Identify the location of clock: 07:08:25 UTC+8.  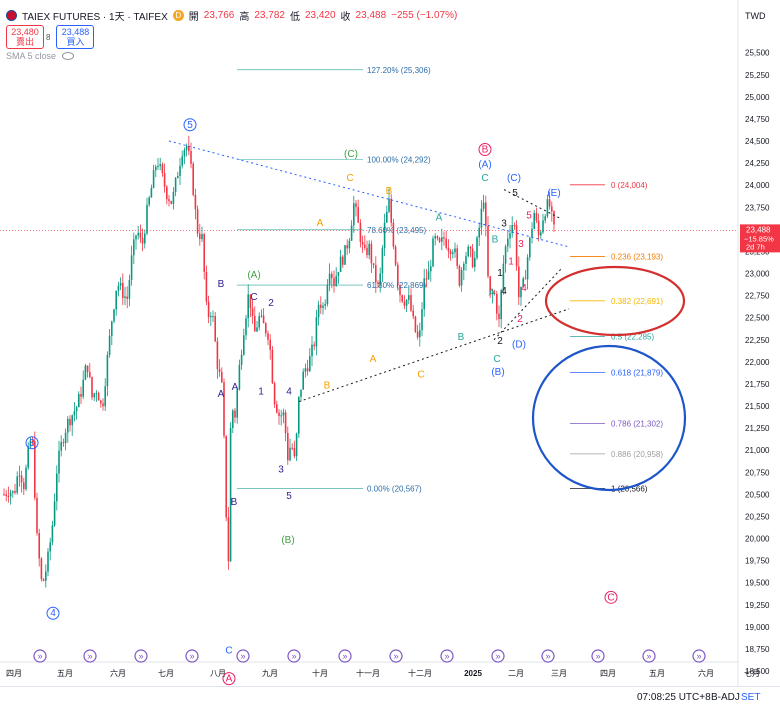
(674, 697).